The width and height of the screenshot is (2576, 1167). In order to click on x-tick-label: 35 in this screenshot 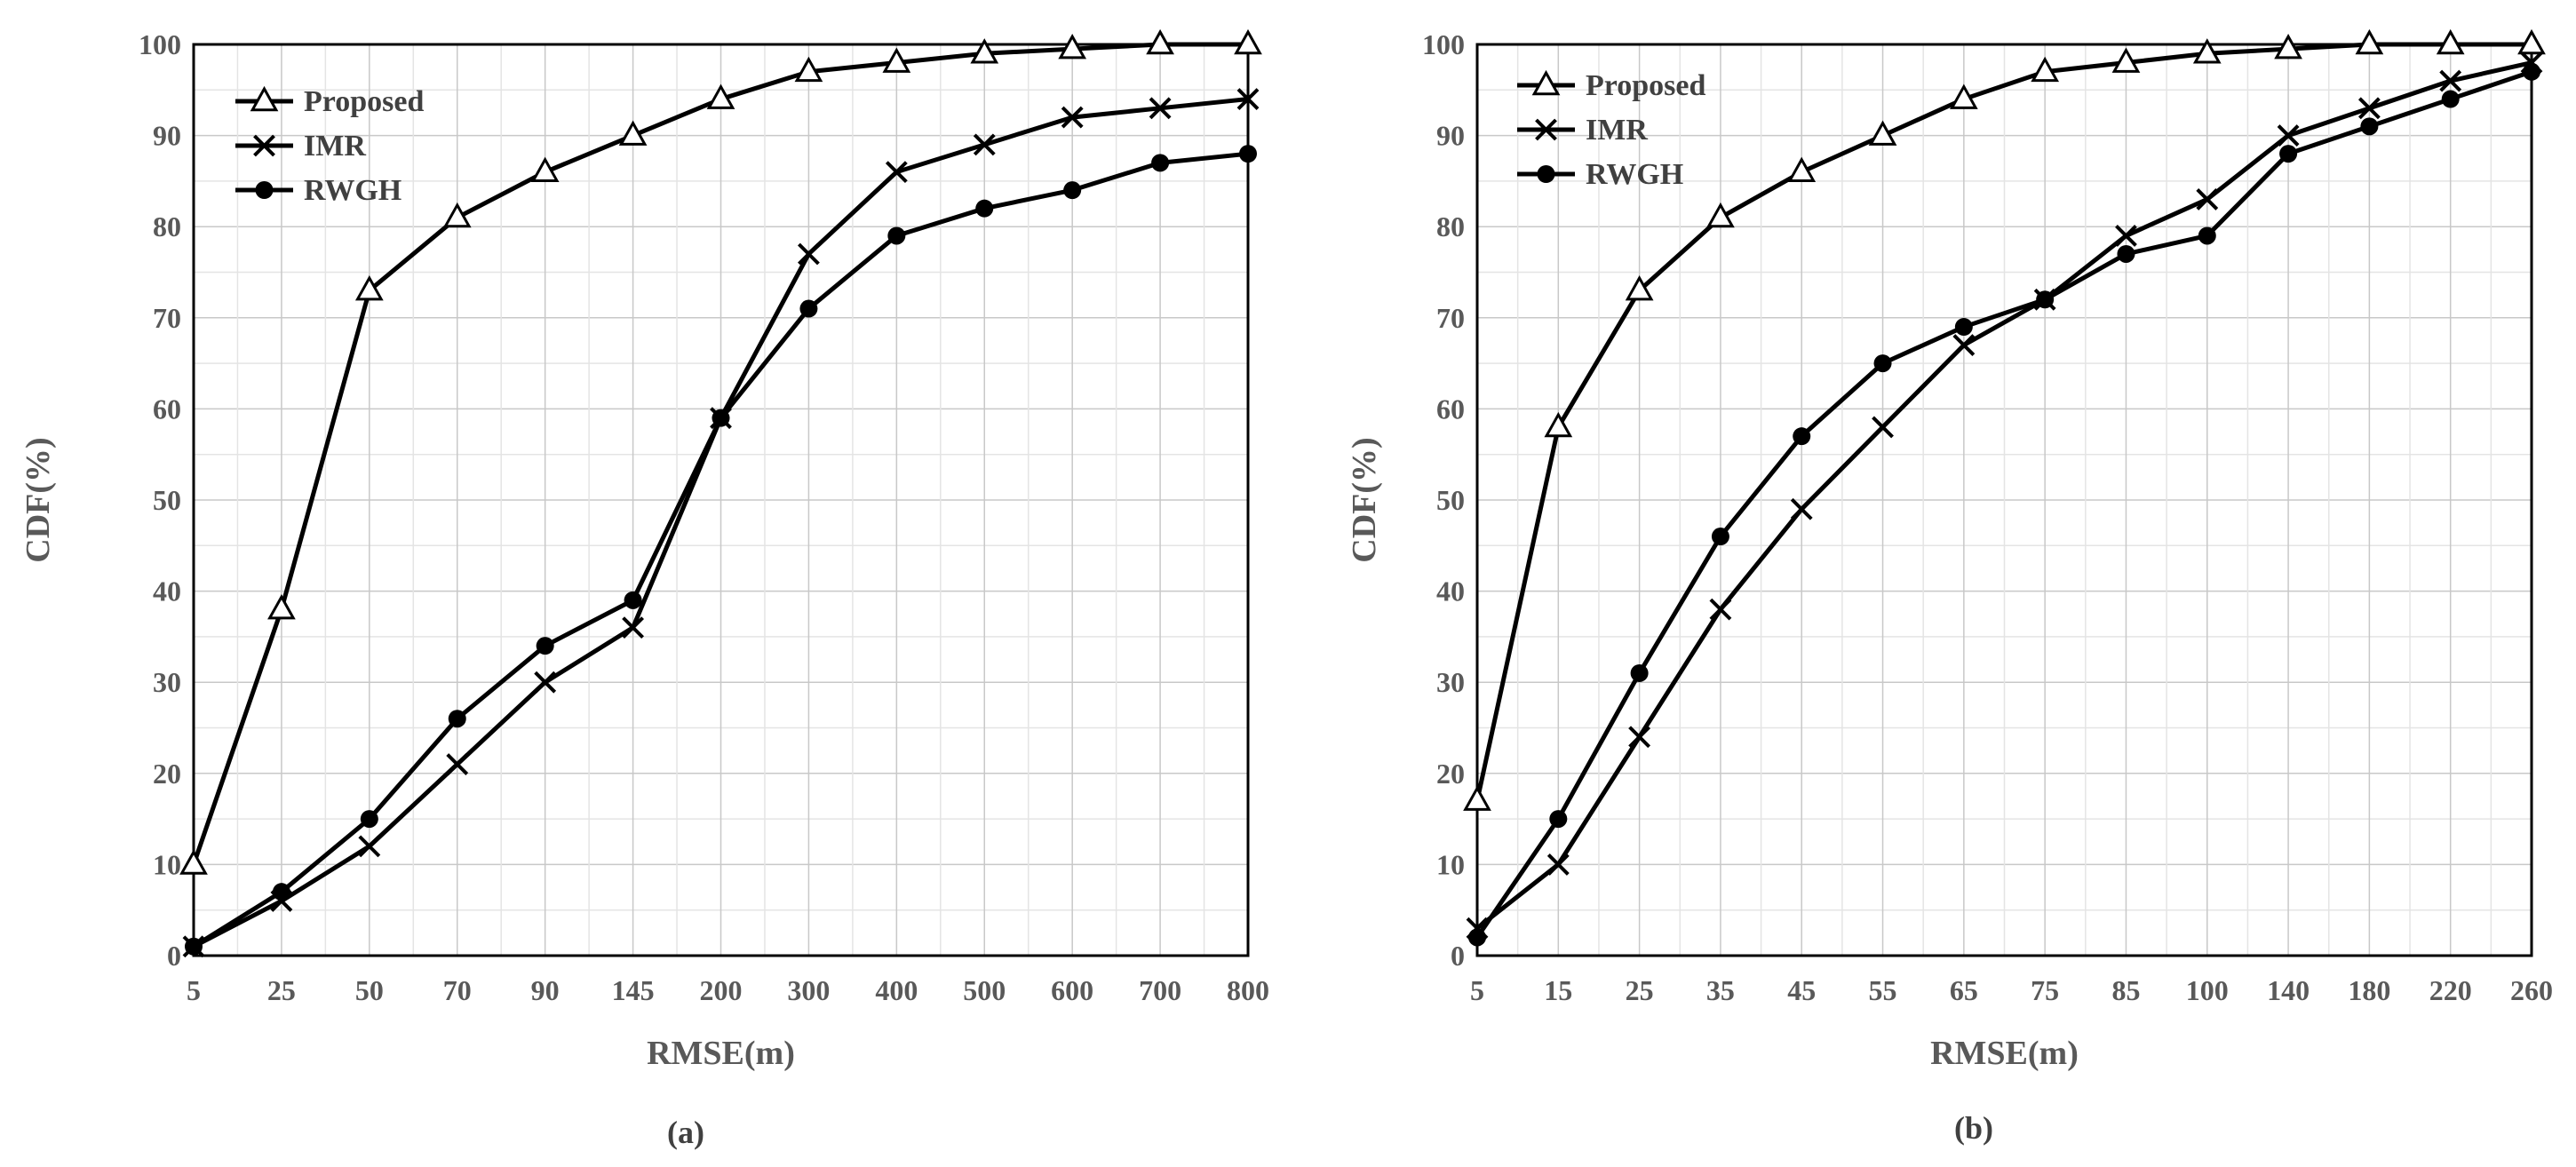, I will do `click(1720, 990)`.